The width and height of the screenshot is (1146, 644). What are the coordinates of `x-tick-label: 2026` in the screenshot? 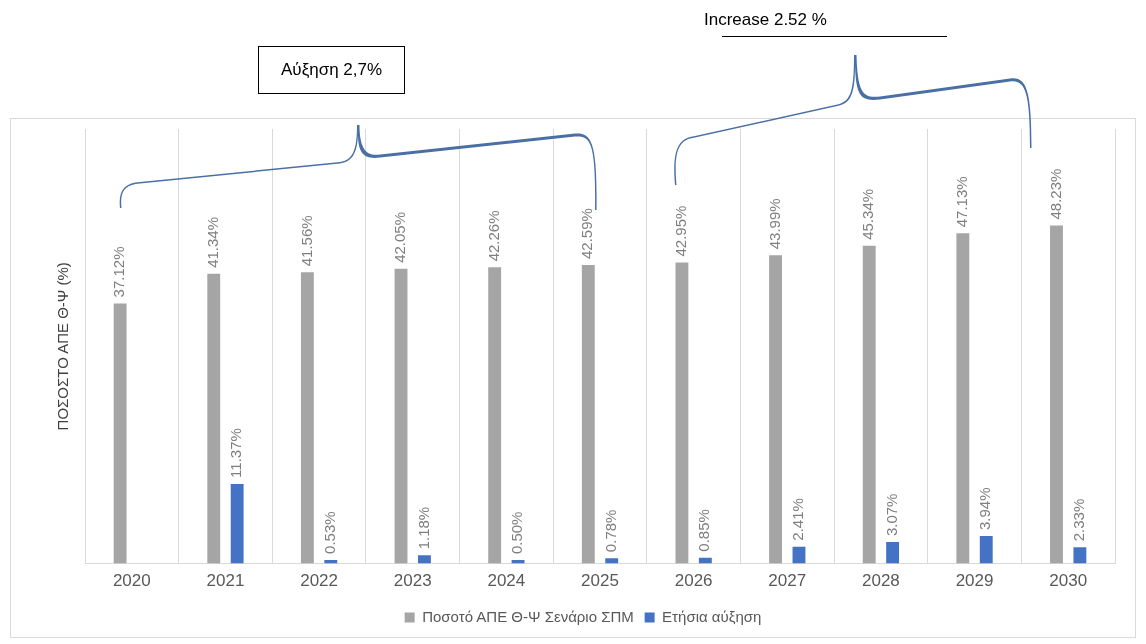 It's located at (693, 581).